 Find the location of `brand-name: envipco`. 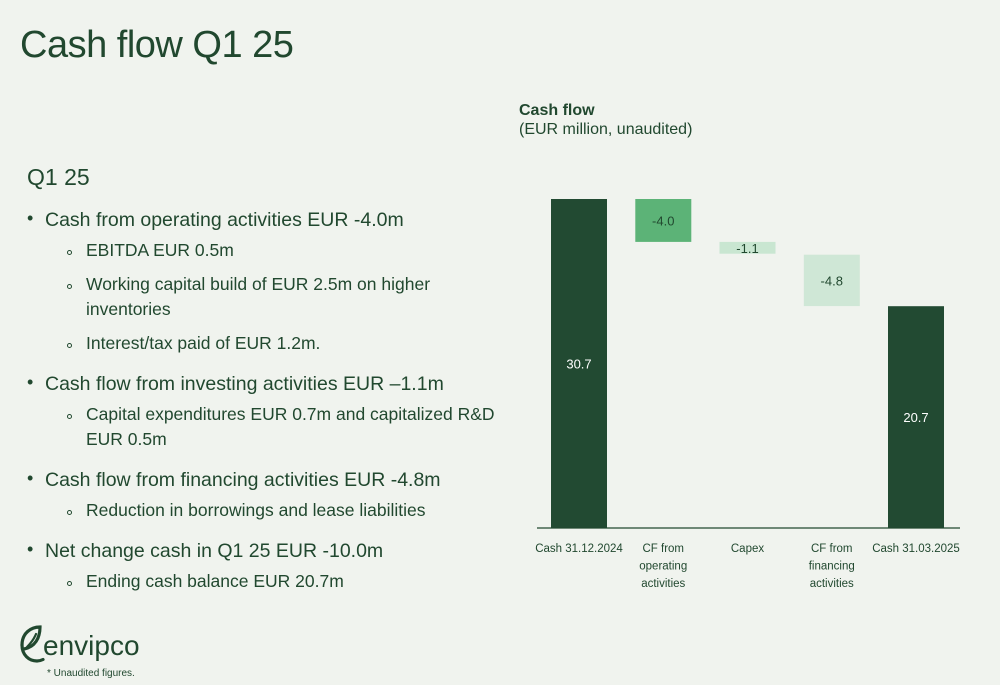

brand-name: envipco is located at coordinates (91, 645).